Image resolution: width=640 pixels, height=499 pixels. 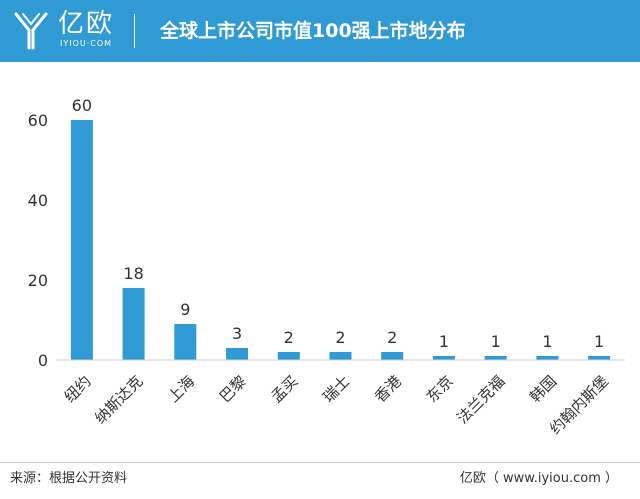 What do you see at coordinates (38, 280) in the screenshot?
I see `y-tick-label: 20` at bounding box center [38, 280].